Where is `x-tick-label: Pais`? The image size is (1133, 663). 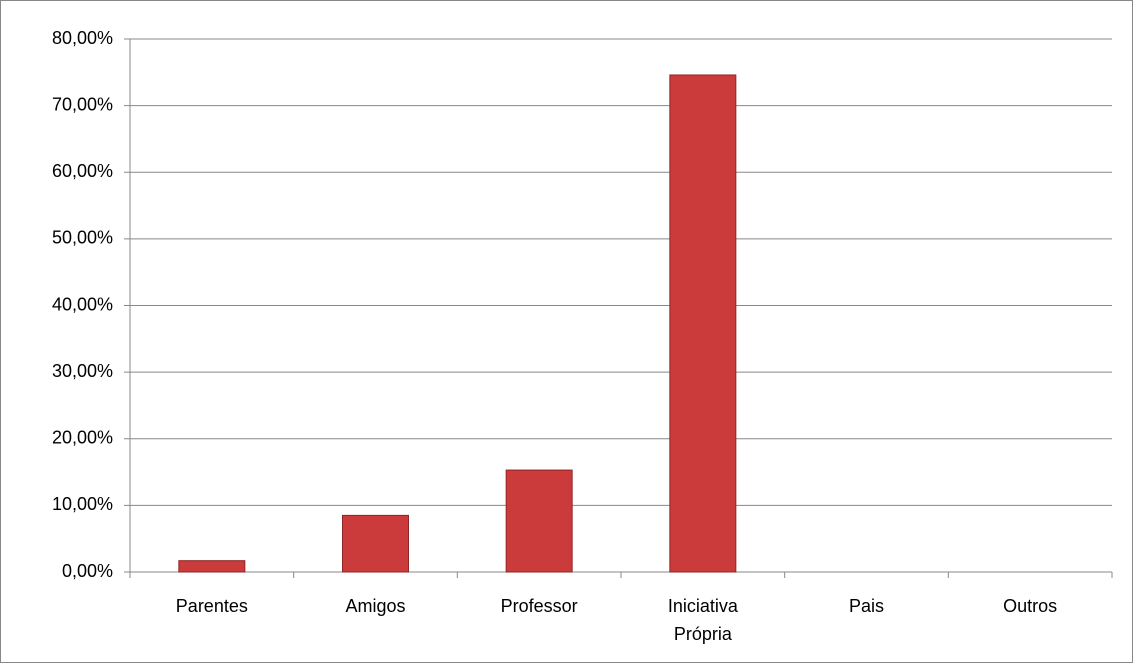 x-tick-label: Pais is located at coordinates (866, 606).